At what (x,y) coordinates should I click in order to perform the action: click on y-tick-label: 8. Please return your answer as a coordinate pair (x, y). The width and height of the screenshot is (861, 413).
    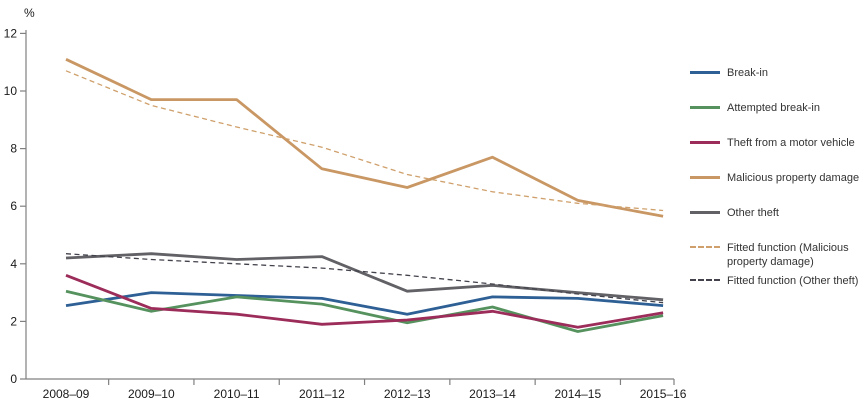
    Looking at the image, I should click on (13, 149).